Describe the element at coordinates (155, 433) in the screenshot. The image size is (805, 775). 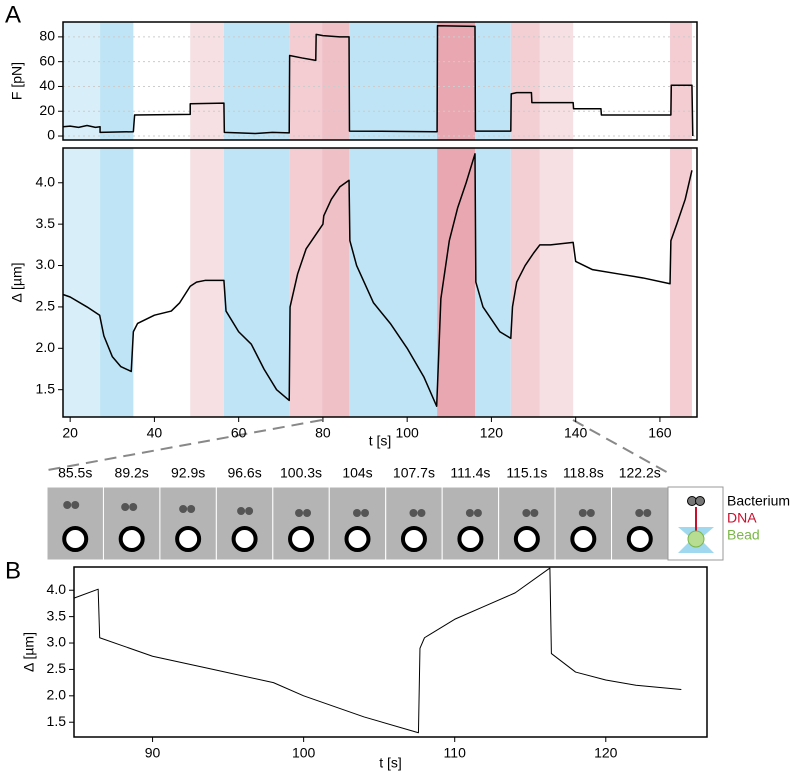
I see `x-tick-label: 40` at that location.